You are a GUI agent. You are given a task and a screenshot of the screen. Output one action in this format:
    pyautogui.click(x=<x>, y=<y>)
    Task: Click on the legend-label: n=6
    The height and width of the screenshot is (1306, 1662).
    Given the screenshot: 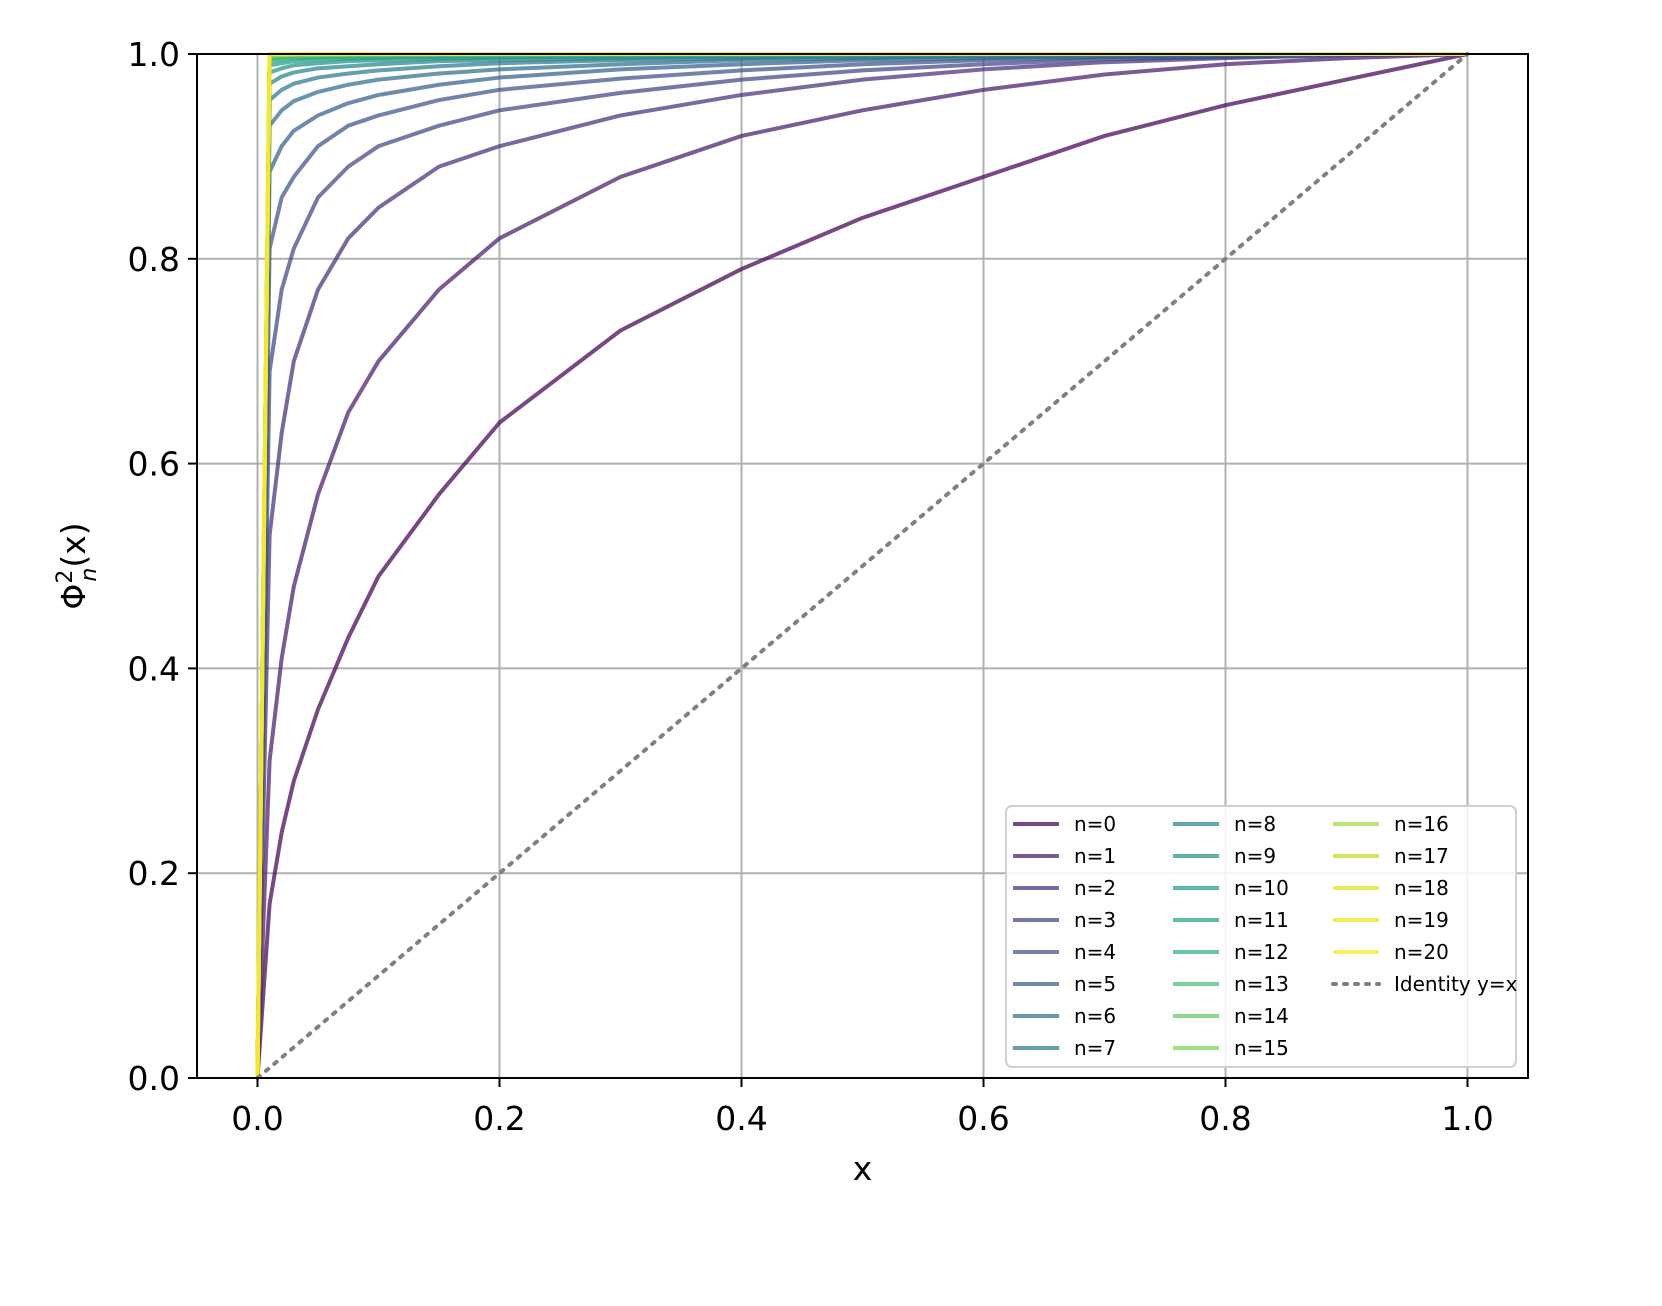 What is the action you would take?
    pyautogui.click(x=1095, y=1016)
    